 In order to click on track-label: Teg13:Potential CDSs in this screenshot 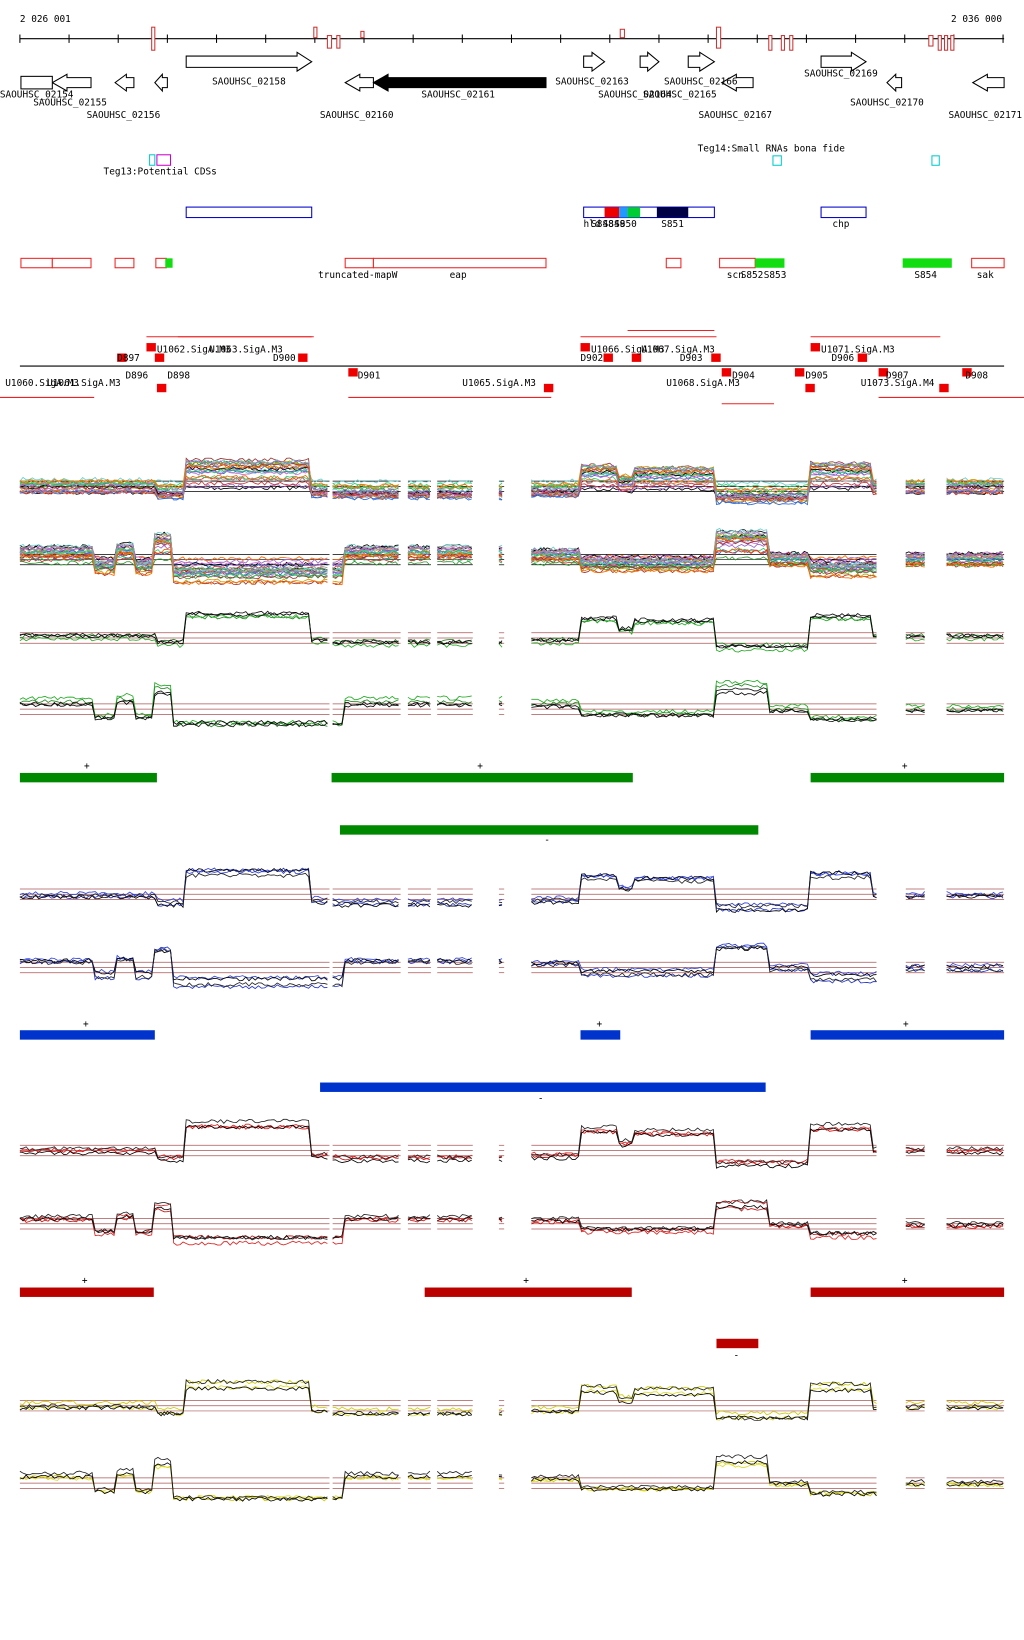, I will do `click(160, 172)`.